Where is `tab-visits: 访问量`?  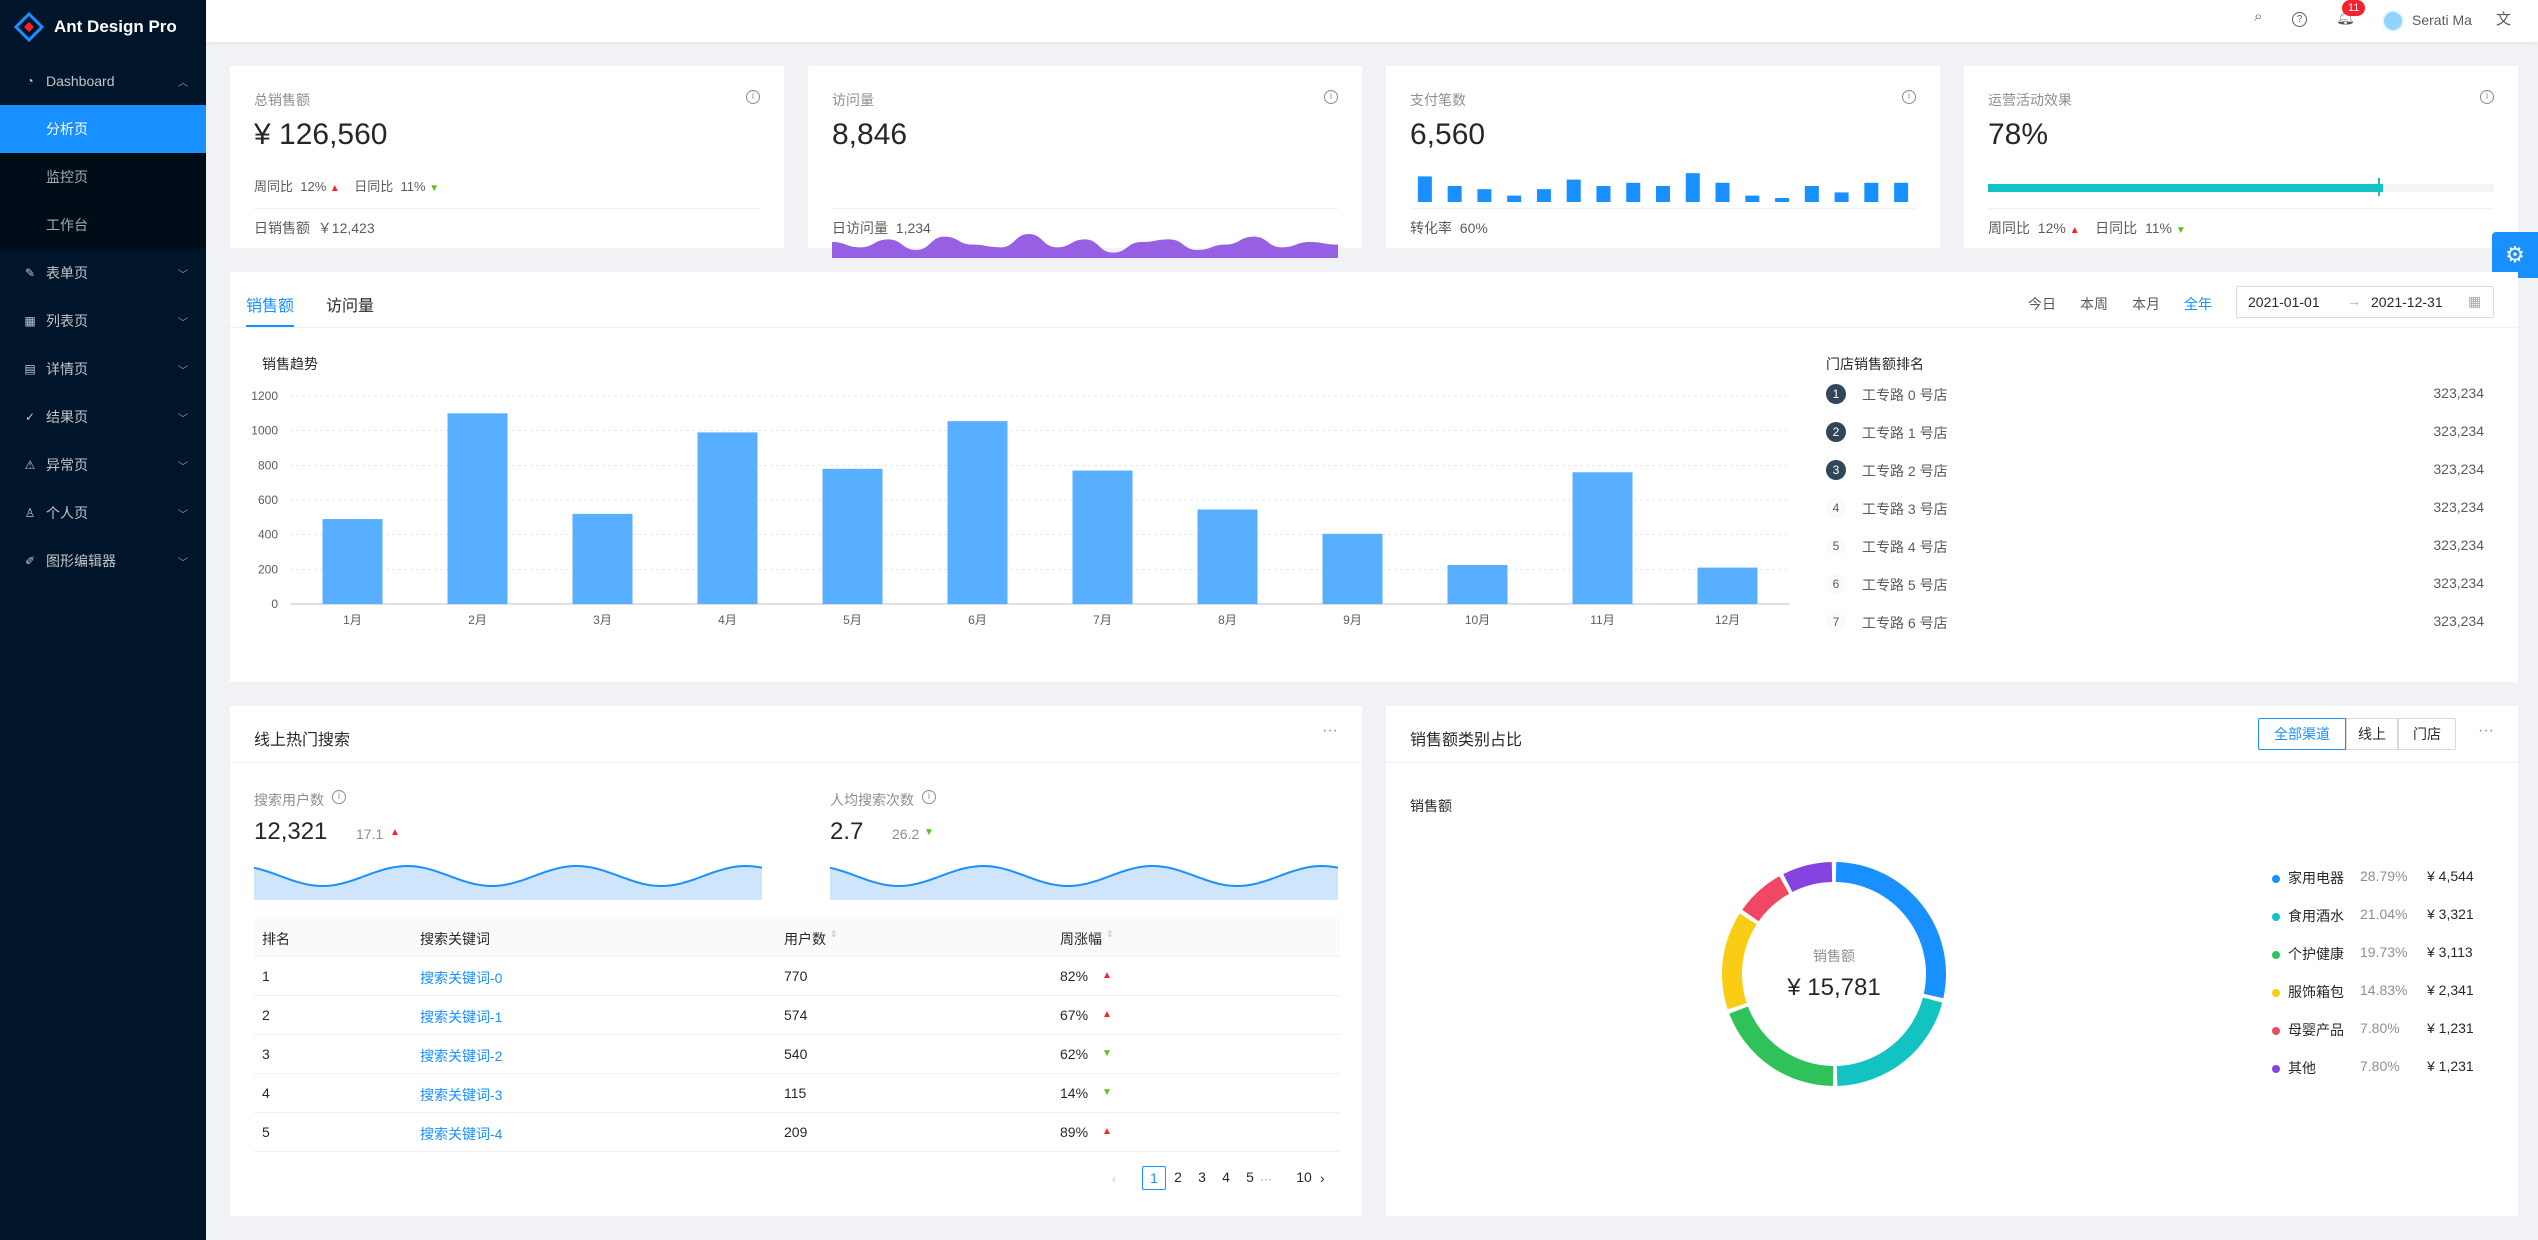
tab-visits: 访问量 is located at coordinates (350, 306).